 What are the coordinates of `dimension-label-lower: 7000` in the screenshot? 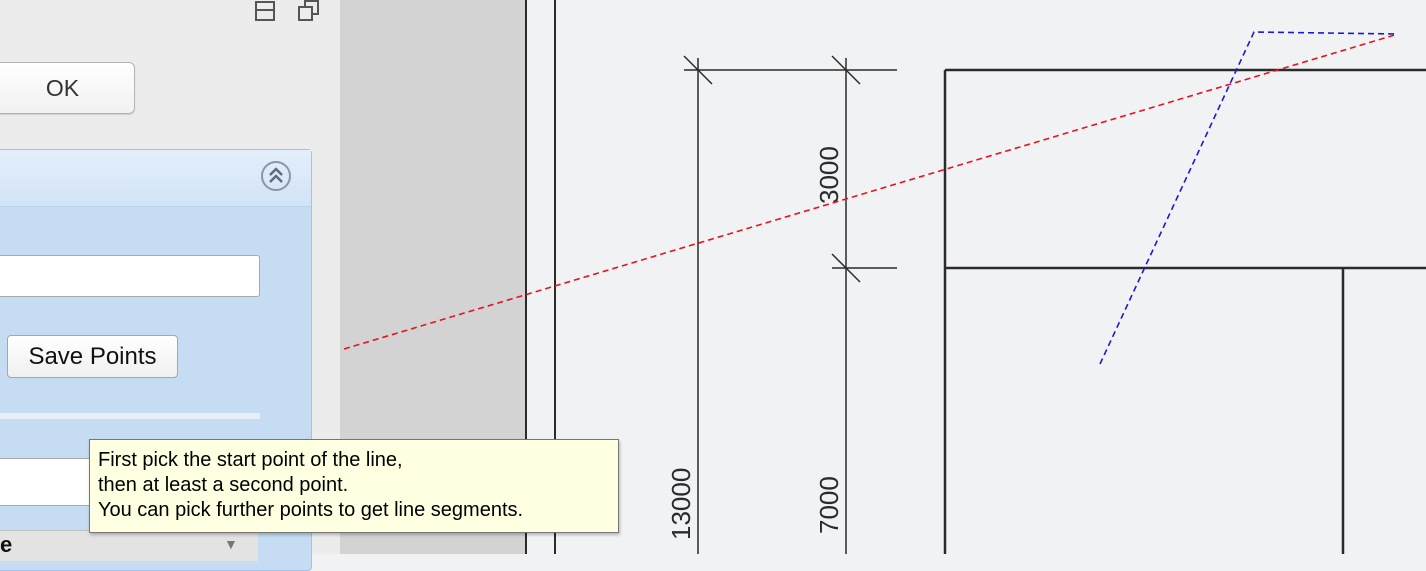 It's located at (829, 505).